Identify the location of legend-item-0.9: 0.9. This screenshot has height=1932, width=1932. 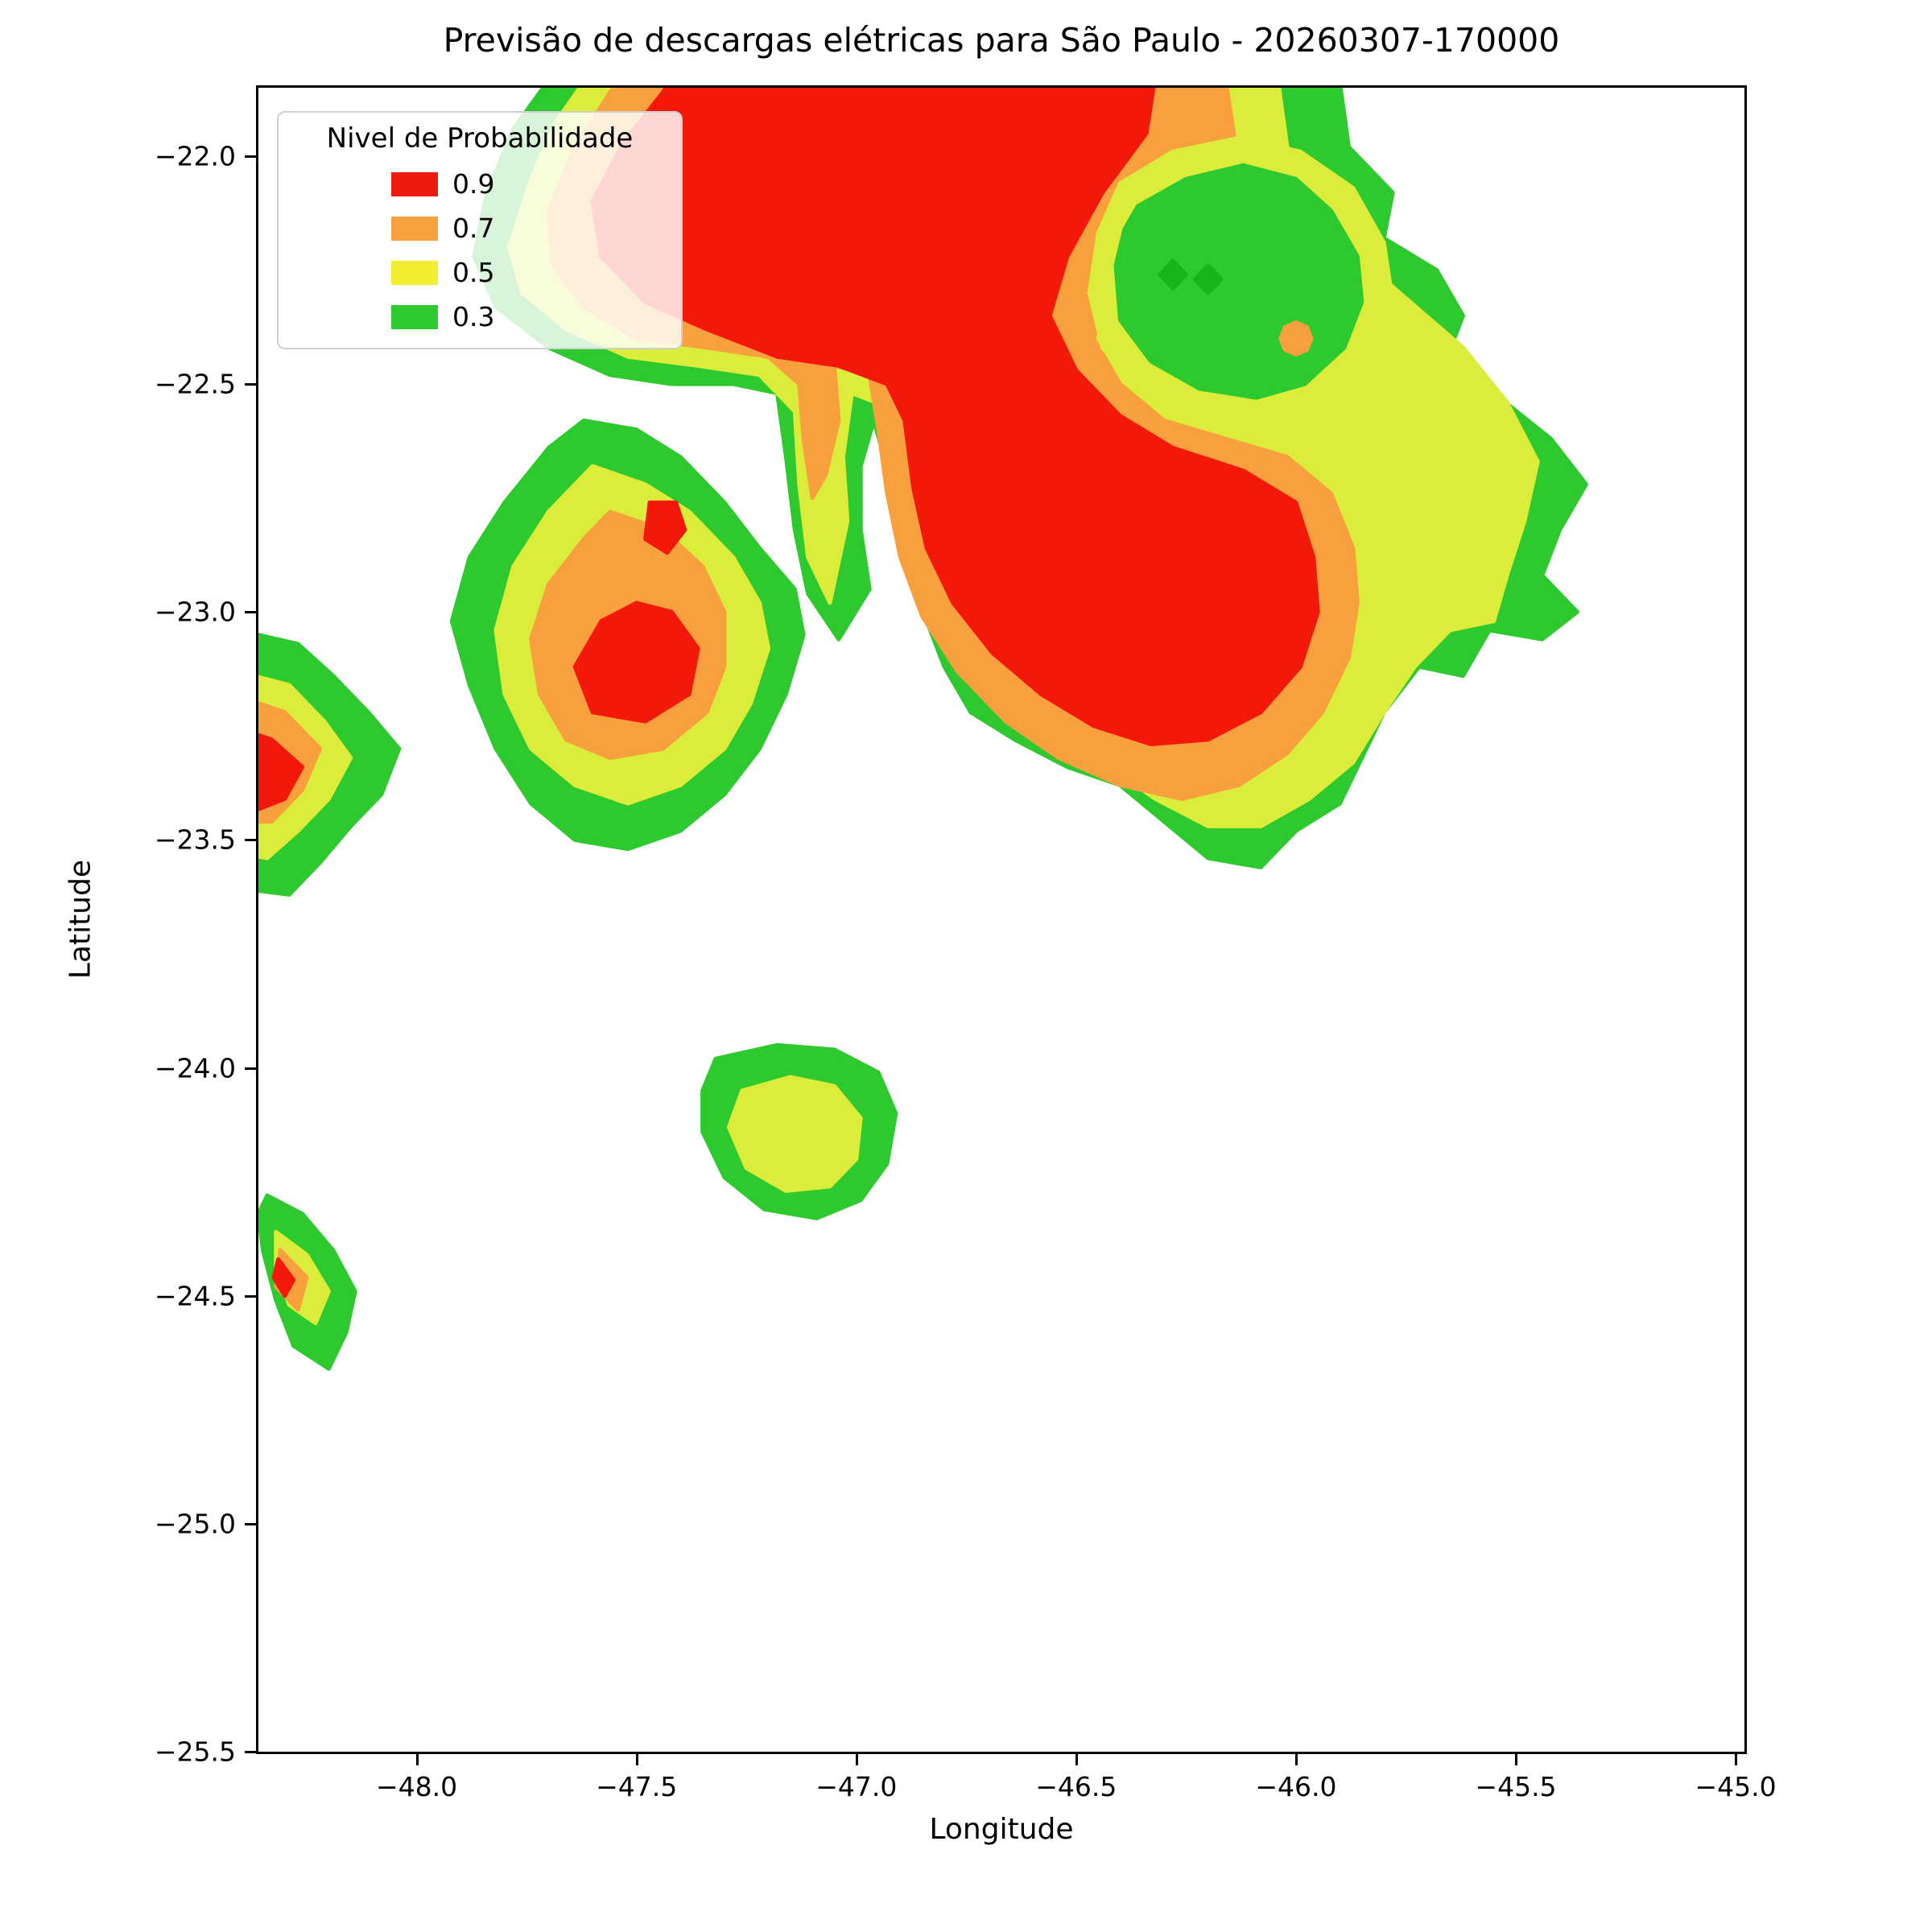
(536, 184).